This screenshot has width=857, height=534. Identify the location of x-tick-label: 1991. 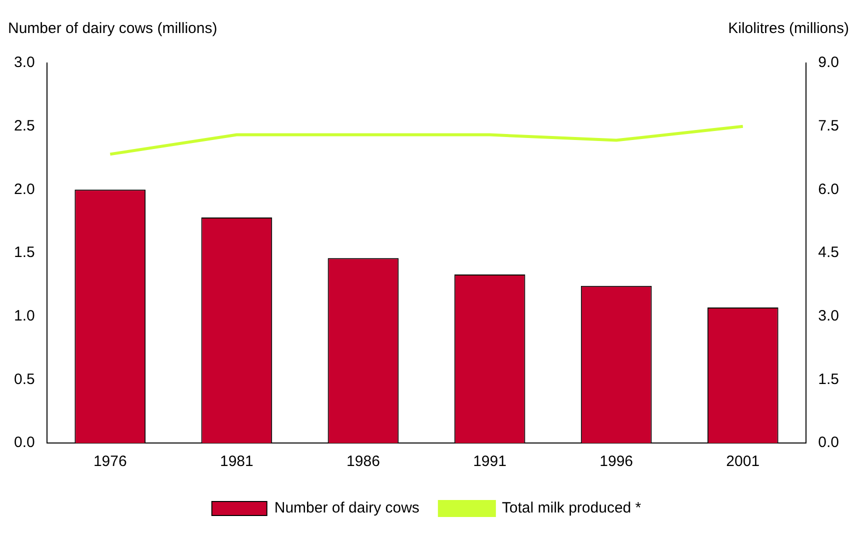
(489, 461).